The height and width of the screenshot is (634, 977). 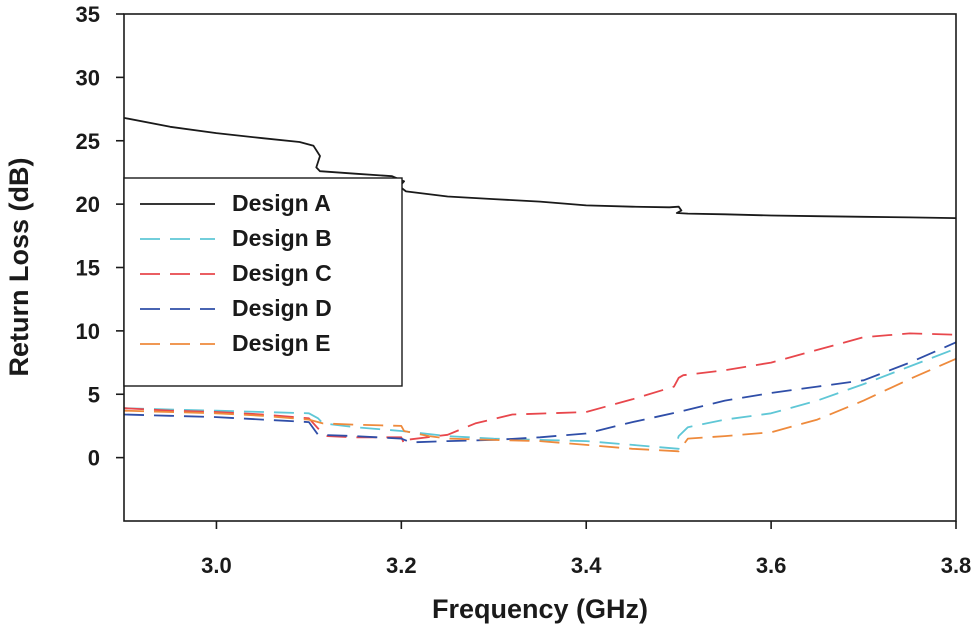 What do you see at coordinates (282, 238) in the screenshot?
I see `legend-label: Design B` at bounding box center [282, 238].